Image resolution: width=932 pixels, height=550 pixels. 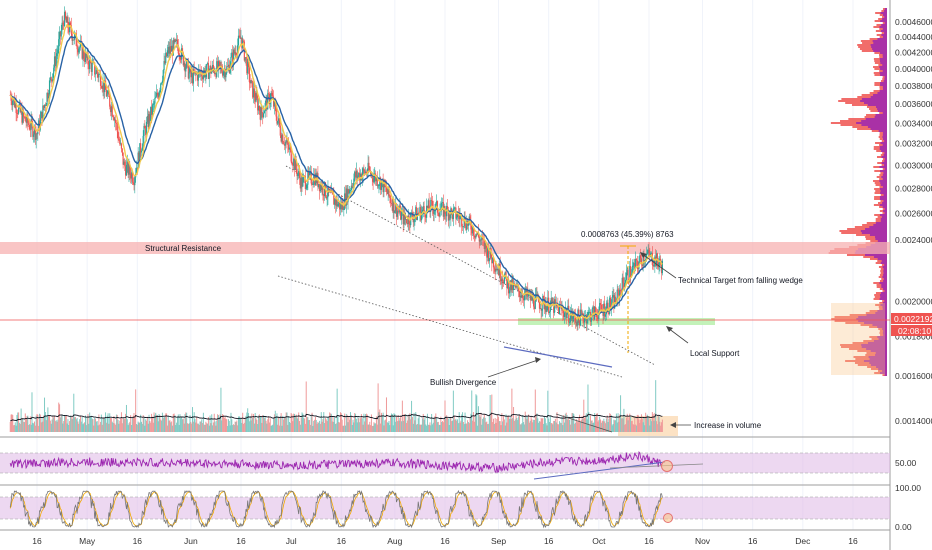 I want to click on volume-increase-label: Increase in volume, so click(x=728, y=425).